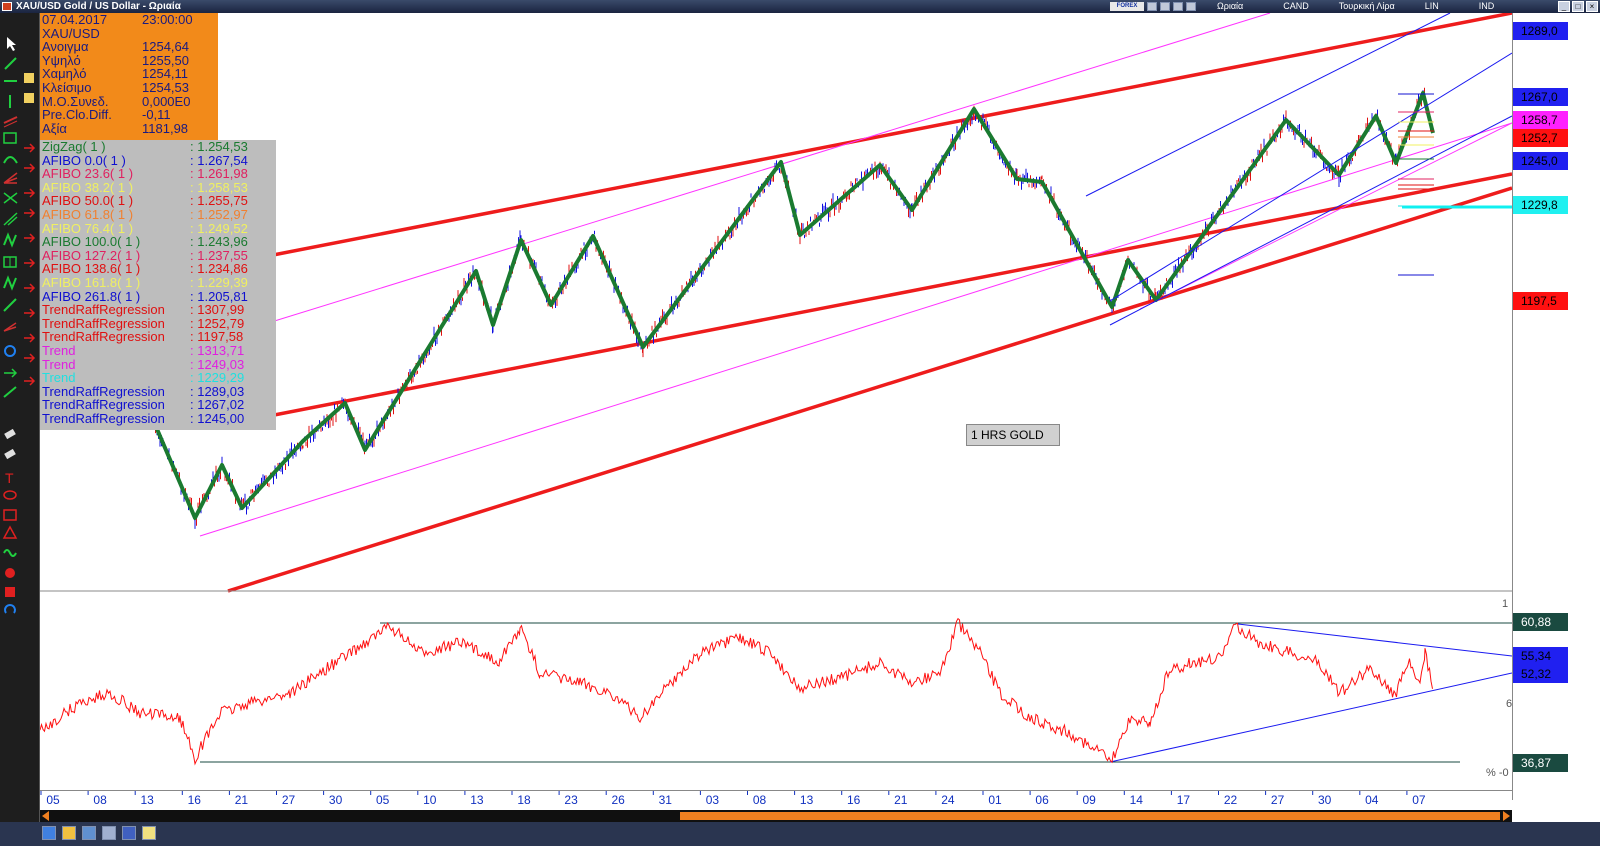 The image size is (1600, 860). Describe the element at coordinates (19, 325) in the screenshot. I see `toolbar-icons: T` at that location.